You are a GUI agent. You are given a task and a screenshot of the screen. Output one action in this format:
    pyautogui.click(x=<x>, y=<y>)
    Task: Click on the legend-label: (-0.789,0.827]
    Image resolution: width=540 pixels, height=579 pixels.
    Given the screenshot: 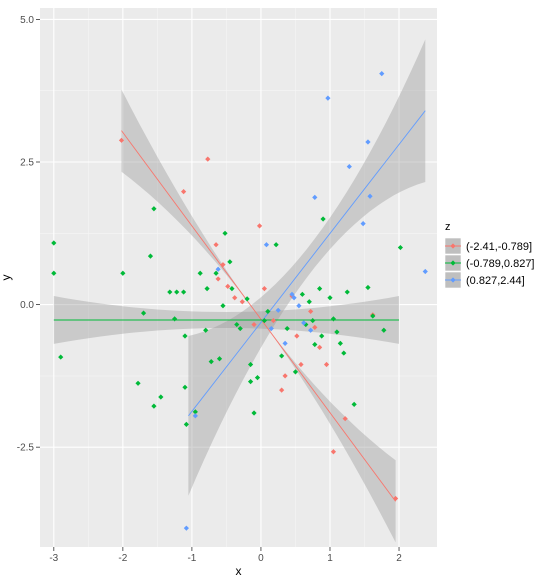 What is the action you would take?
    pyautogui.click(x=500, y=264)
    